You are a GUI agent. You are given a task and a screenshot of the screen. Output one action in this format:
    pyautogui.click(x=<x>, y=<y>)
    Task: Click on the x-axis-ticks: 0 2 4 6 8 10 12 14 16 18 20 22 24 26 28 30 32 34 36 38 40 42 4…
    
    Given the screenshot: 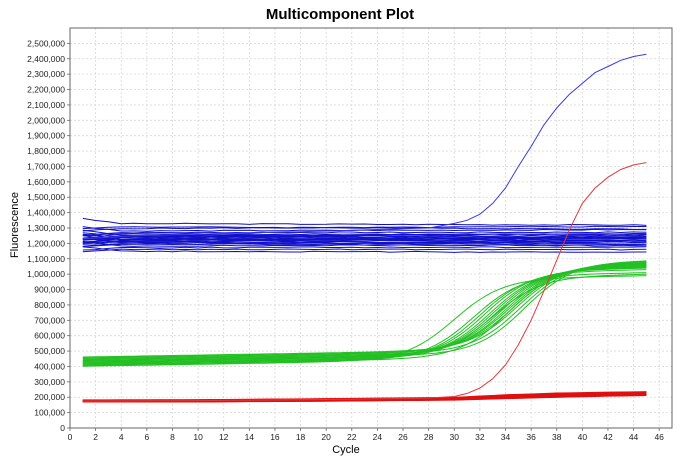 What is the action you would take?
    pyautogui.click(x=366, y=435)
    